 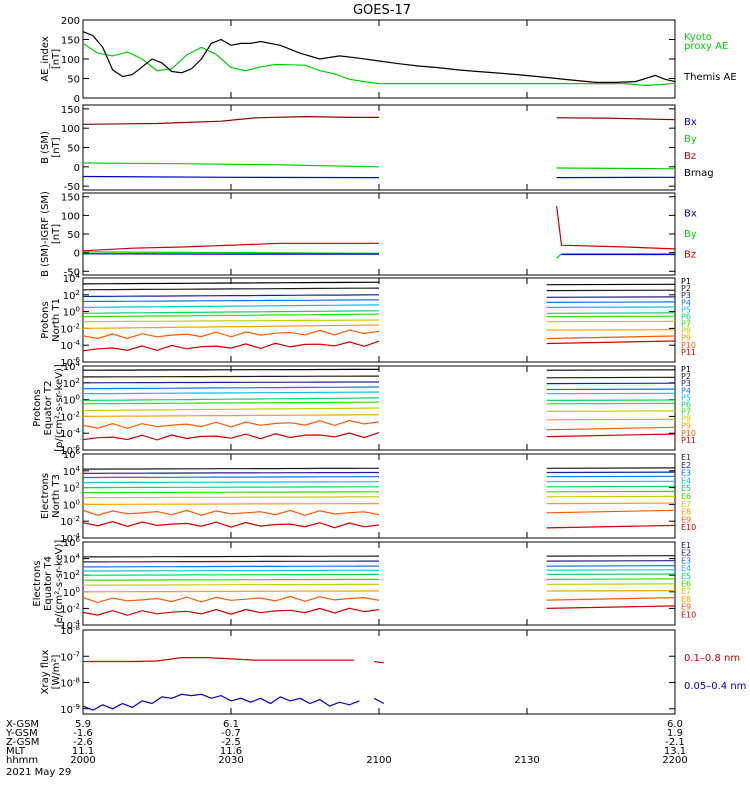 I want to click on footer-row-label: hhmm, so click(x=22, y=760).